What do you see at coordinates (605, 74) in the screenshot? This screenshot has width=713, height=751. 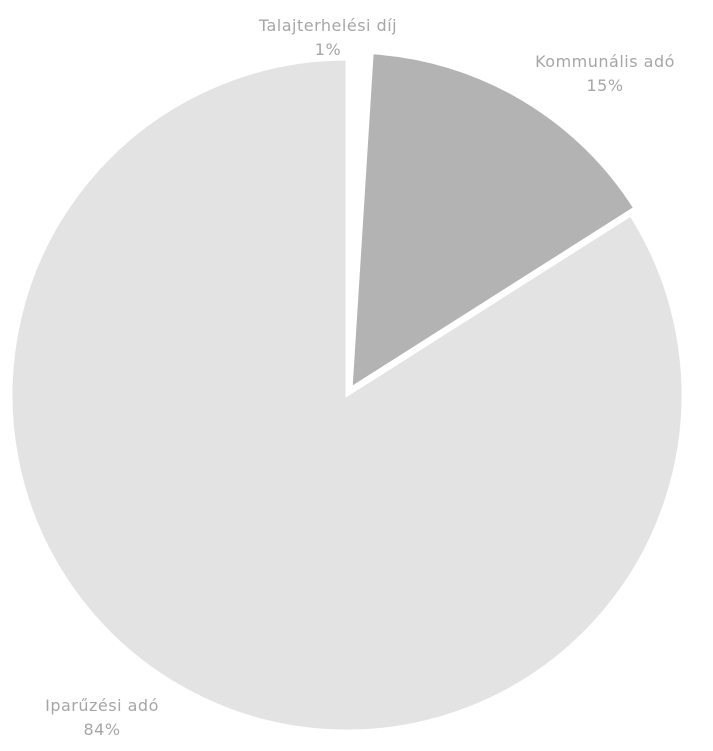 I see `data-label-kommunalis-ado: Kommunális adó 15%` at bounding box center [605, 74].